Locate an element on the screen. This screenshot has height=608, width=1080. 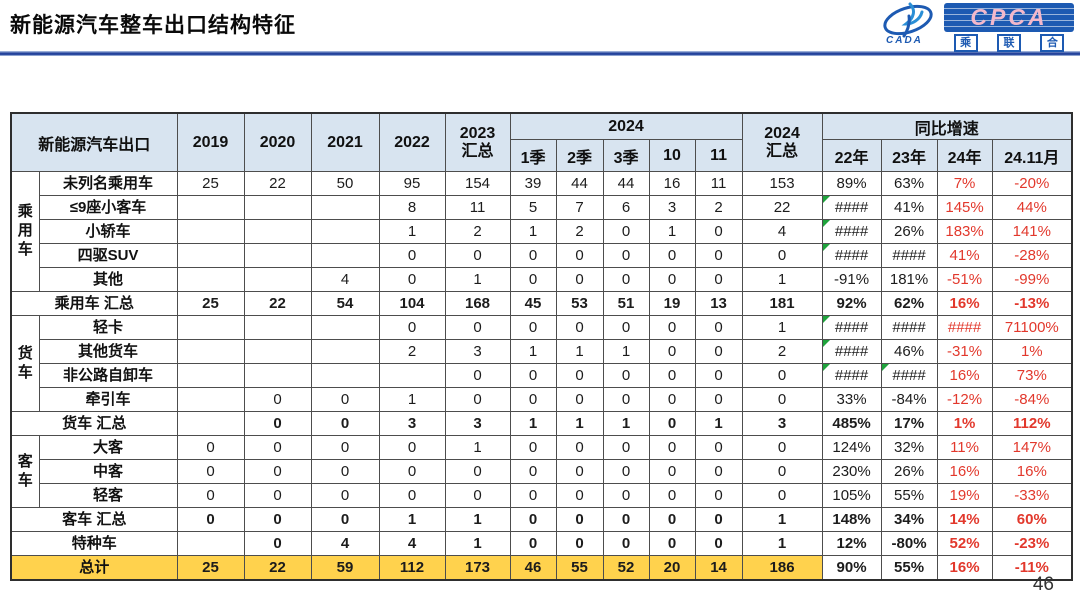
growth-cell: 52% is located at coordinates (964, 543).